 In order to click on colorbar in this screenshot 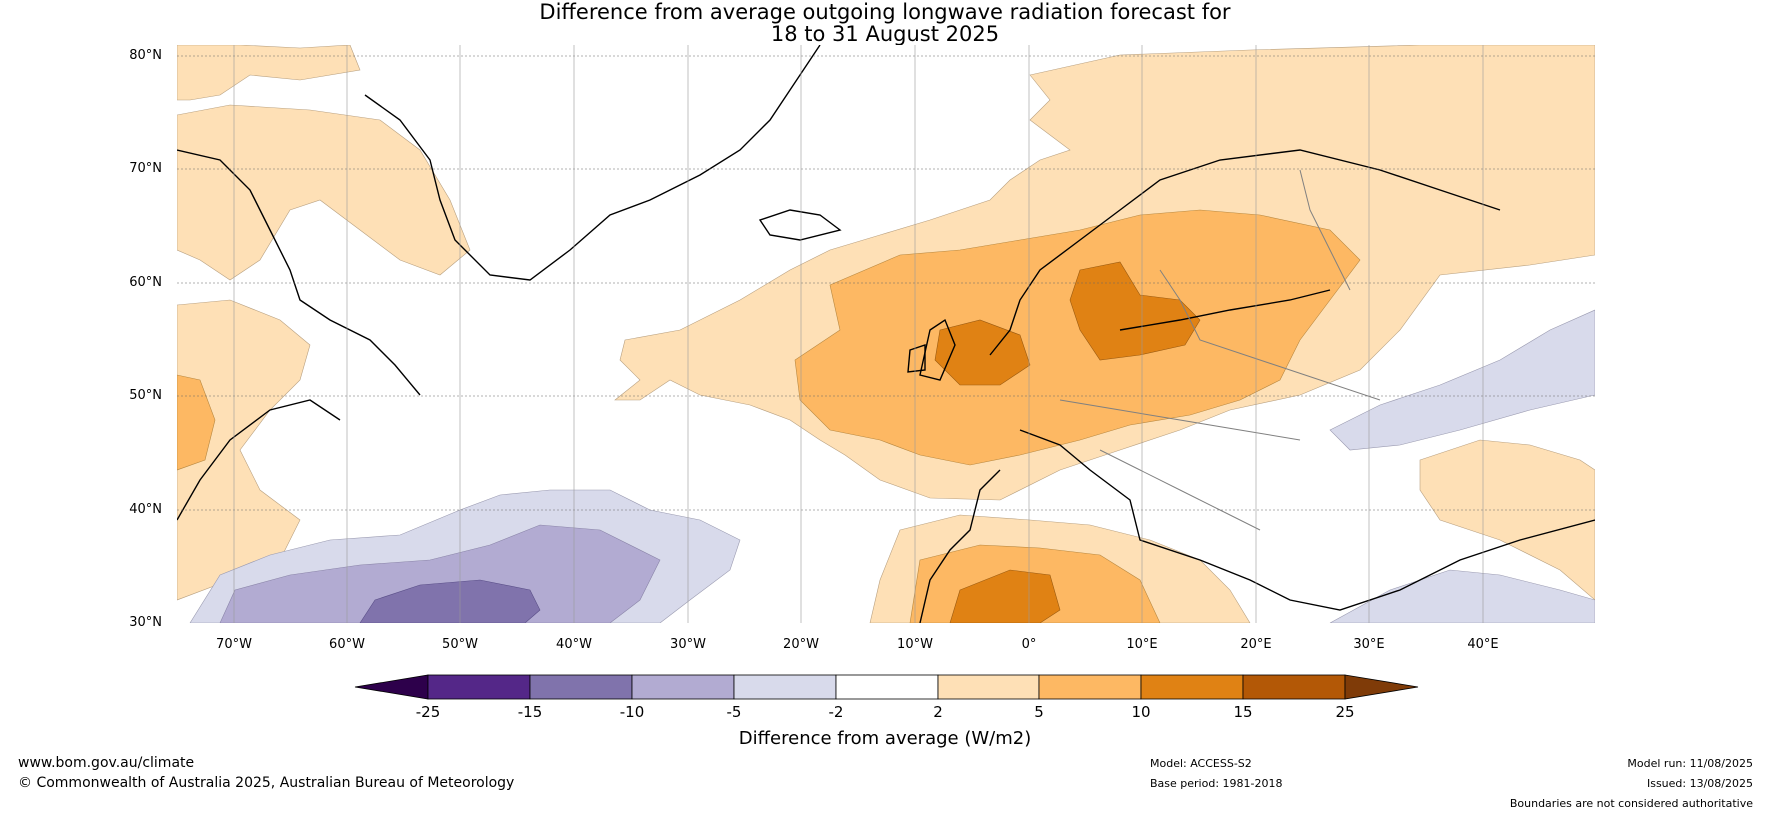, I will do `click(886, 687)`.